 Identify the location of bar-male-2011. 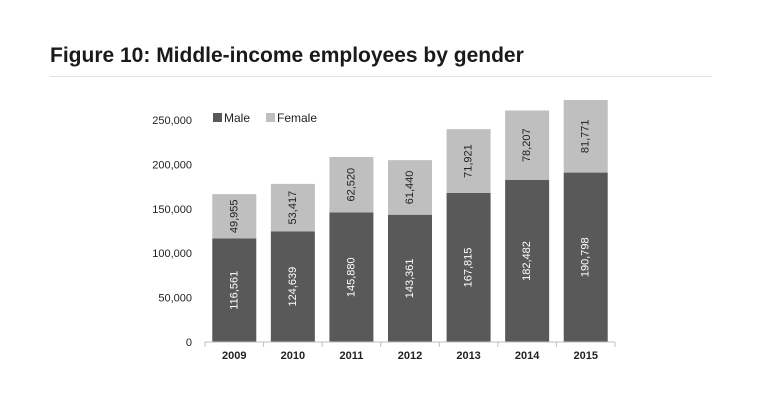
(351, 277).